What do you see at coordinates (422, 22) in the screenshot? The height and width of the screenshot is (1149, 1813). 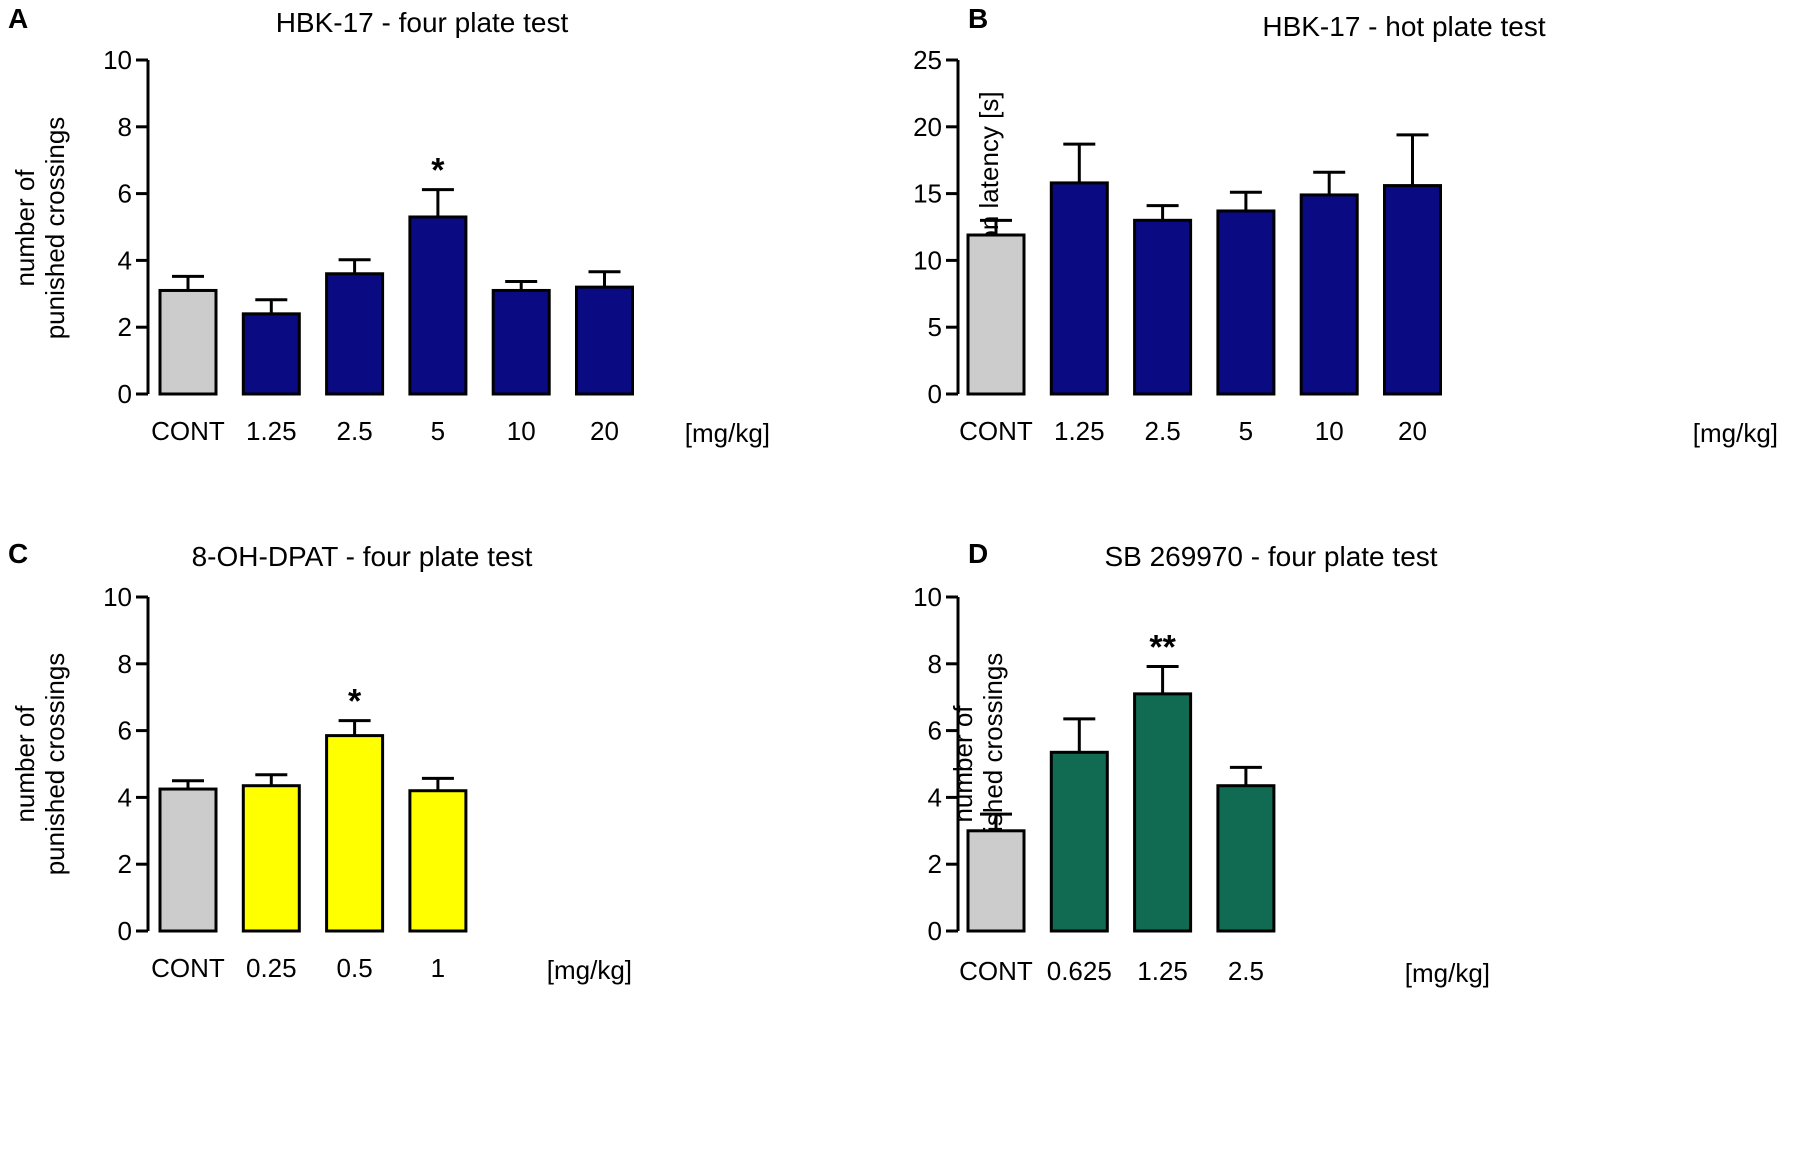 I see `chart-title: HBK-17 - four plate test` at bounding box center [422, 22].